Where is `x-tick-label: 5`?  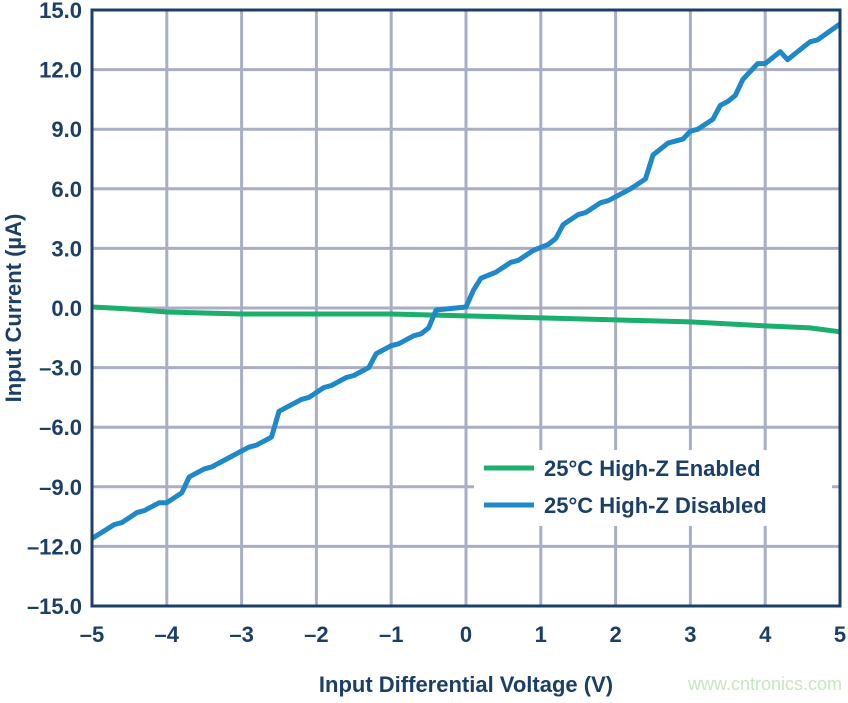 x-tick-label: 5 is located at coordinates (840, 634).